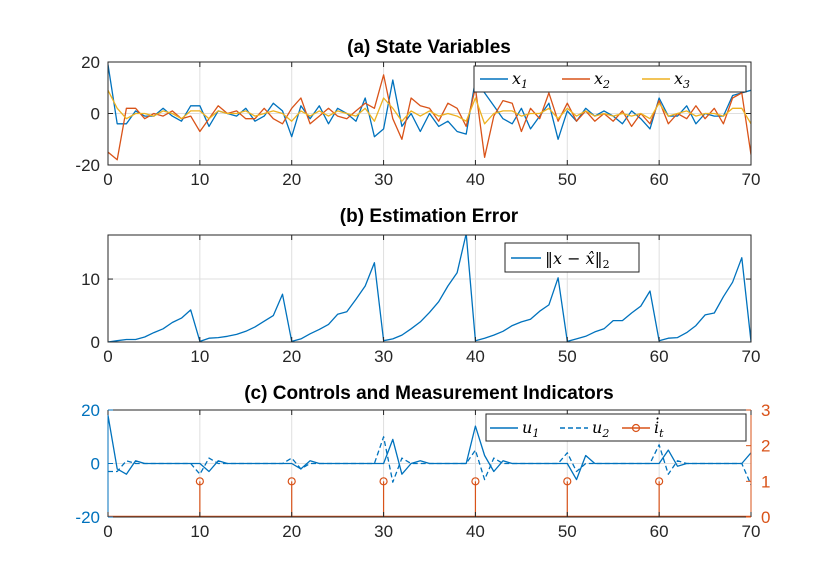  I want to click on x-tick-label-a-60: 60, so click(659, 179).